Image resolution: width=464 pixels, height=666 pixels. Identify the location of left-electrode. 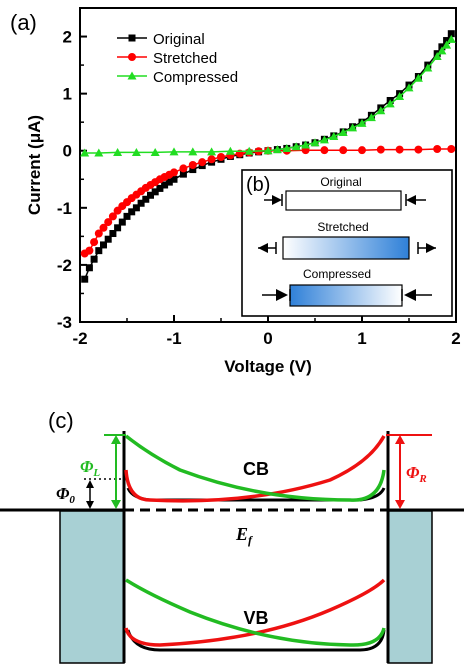
(92, 587).